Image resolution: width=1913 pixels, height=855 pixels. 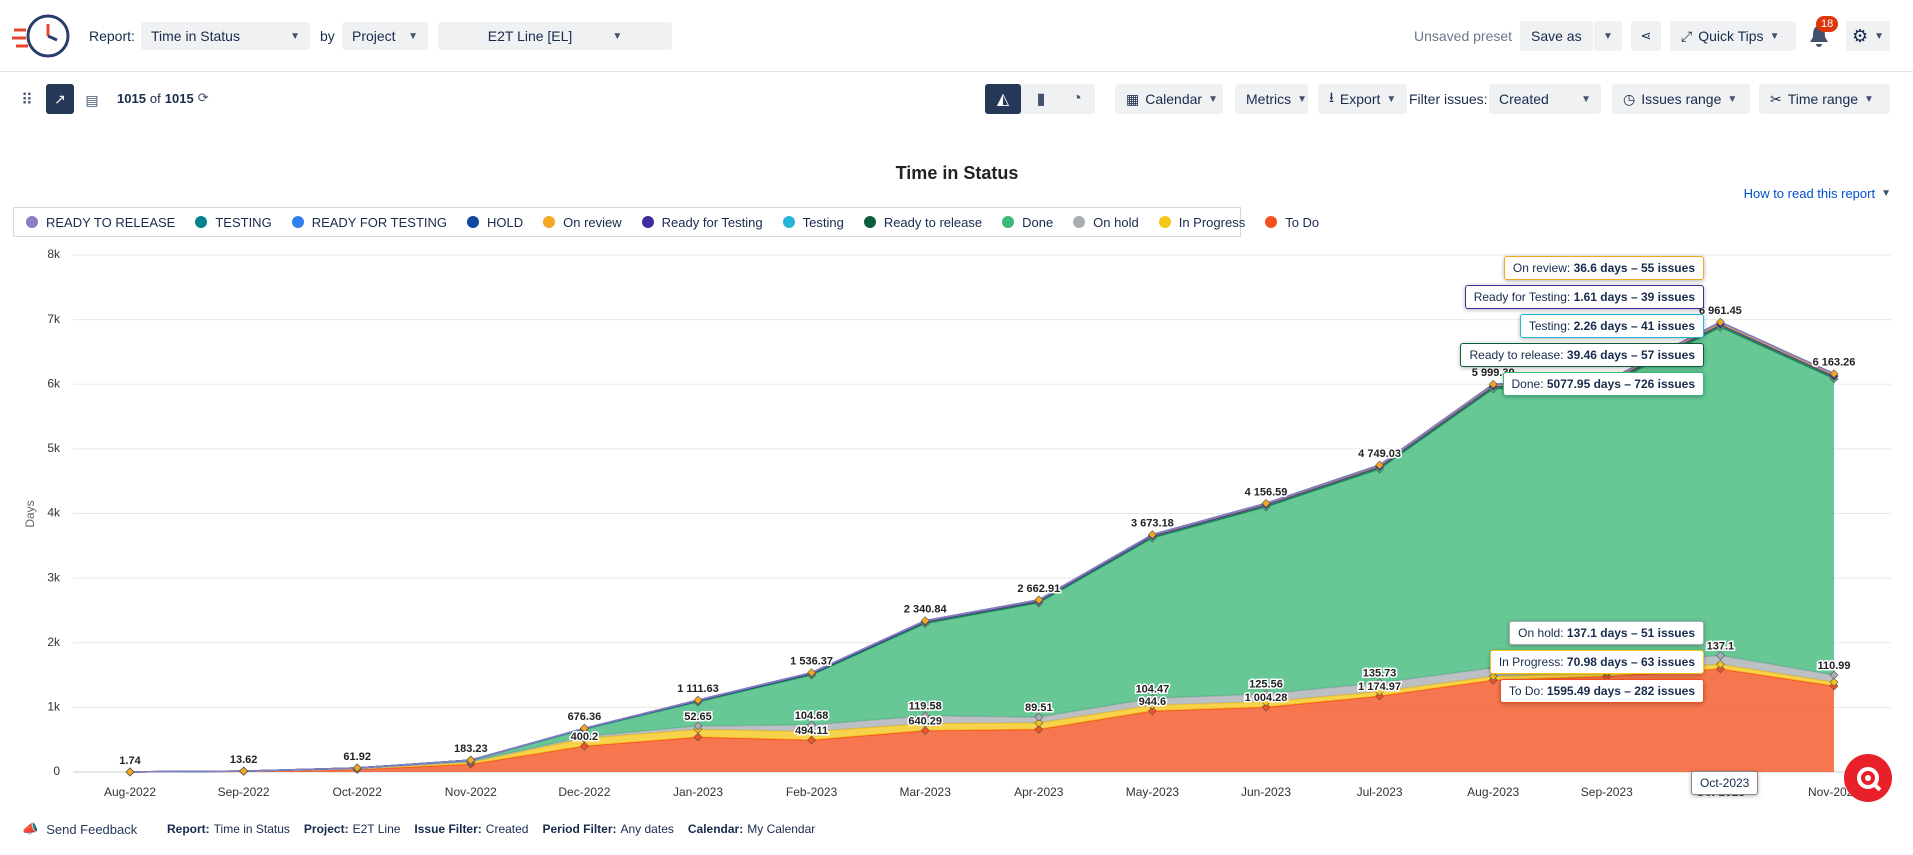 I want to click on project-select: E2T Line [EL] ▼, so click(x=555, y=36).